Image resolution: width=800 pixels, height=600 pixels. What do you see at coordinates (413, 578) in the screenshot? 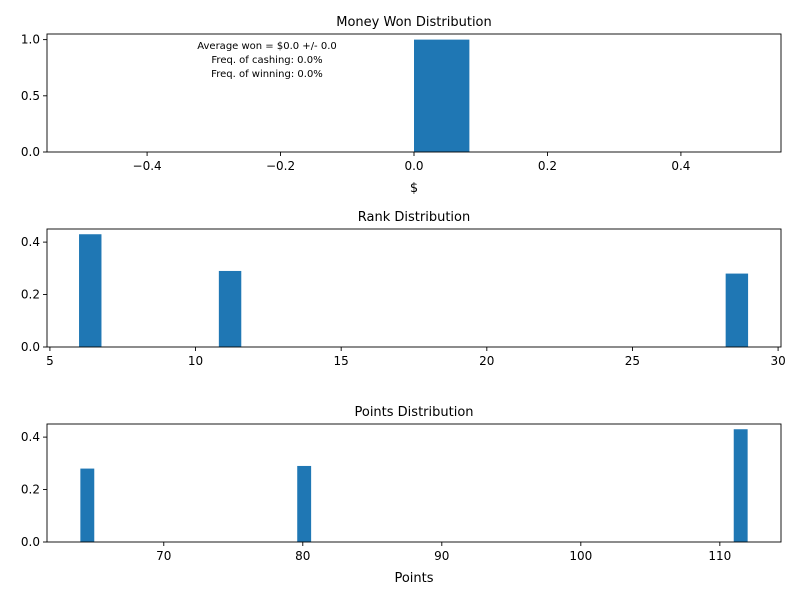
I see `points-xlabel: Points` at bounding box center [413, 578].